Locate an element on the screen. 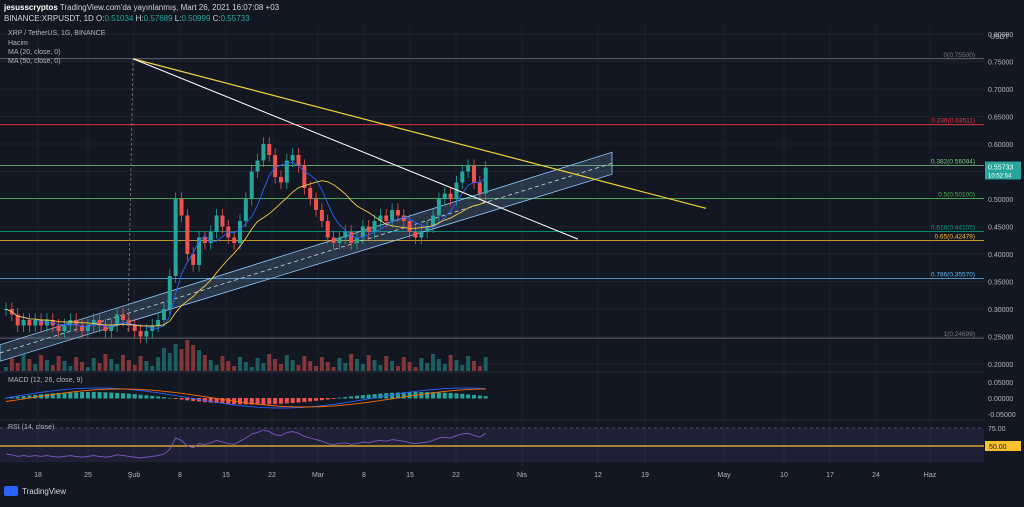 This screenshot has height=507, width=1024. time-tick-label: 15 is located at coordinates (226, 475).